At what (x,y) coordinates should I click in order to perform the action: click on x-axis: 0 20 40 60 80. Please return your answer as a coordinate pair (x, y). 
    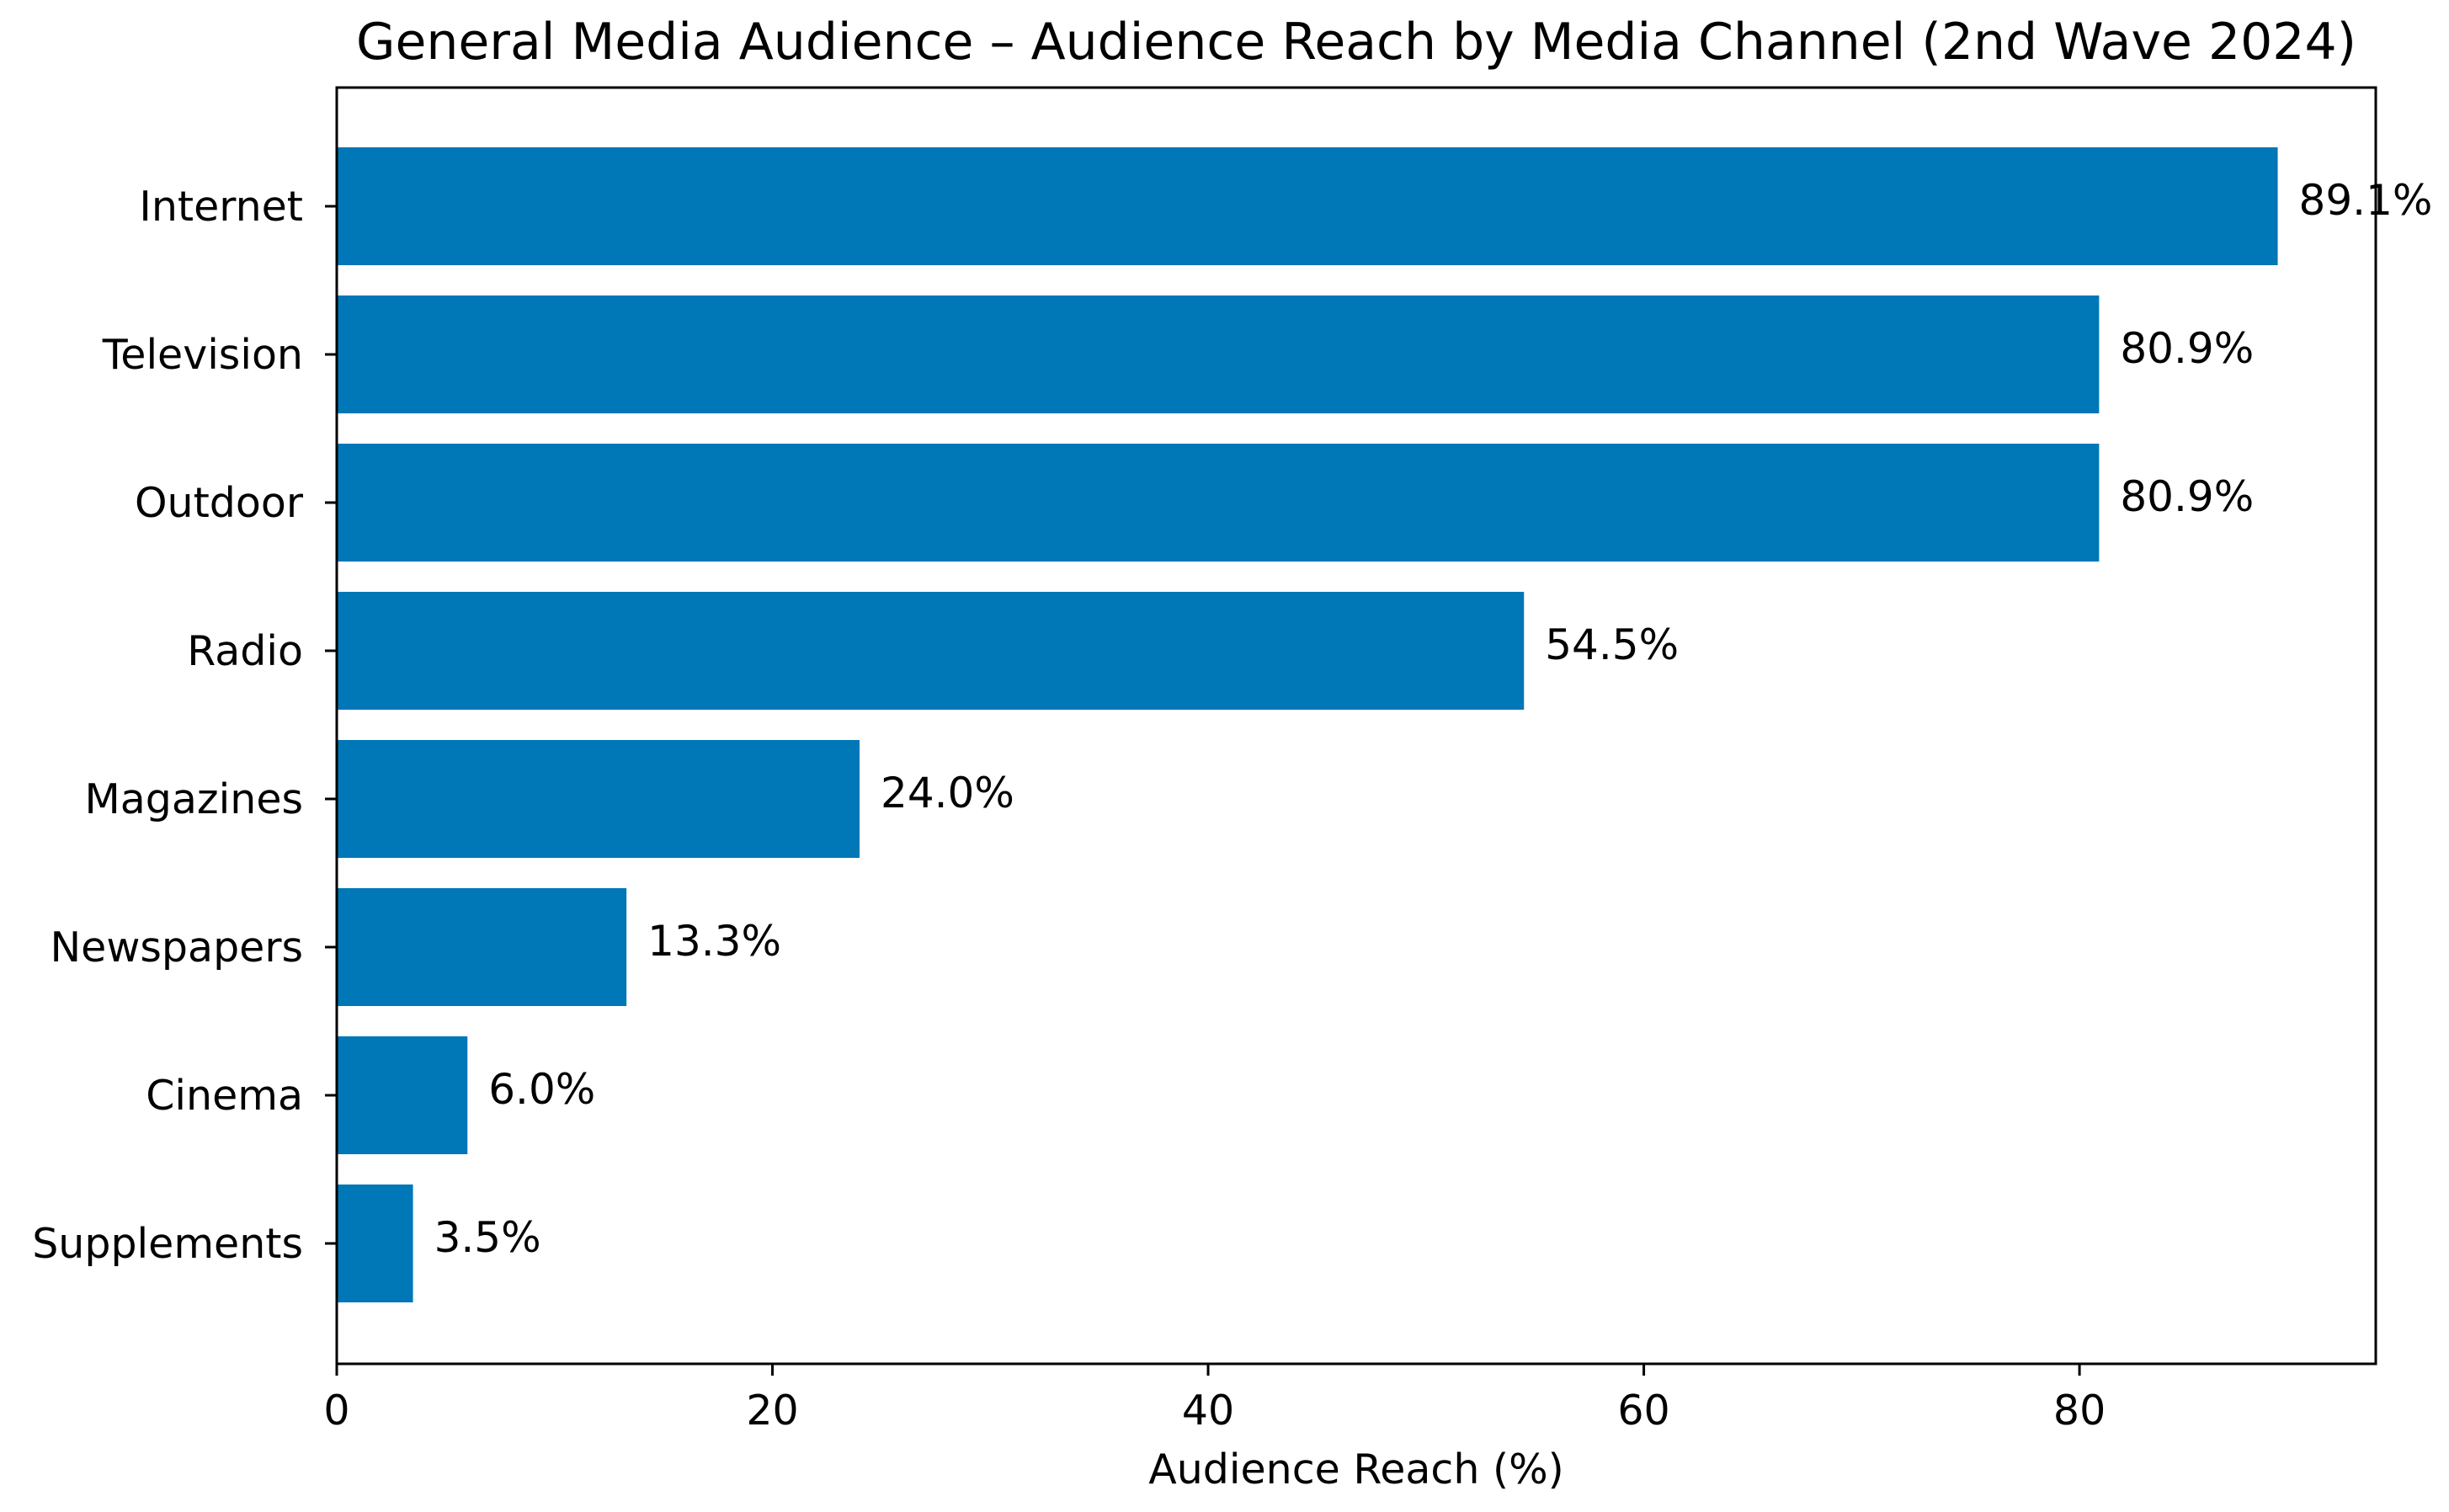
    Looking at the image, I should click on (1214, 1400).